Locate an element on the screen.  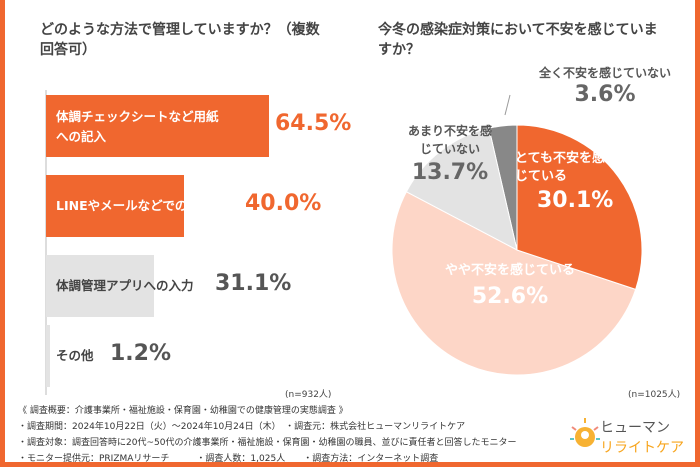
bar-n: (n=932人) is located at coordinates (308, 395).